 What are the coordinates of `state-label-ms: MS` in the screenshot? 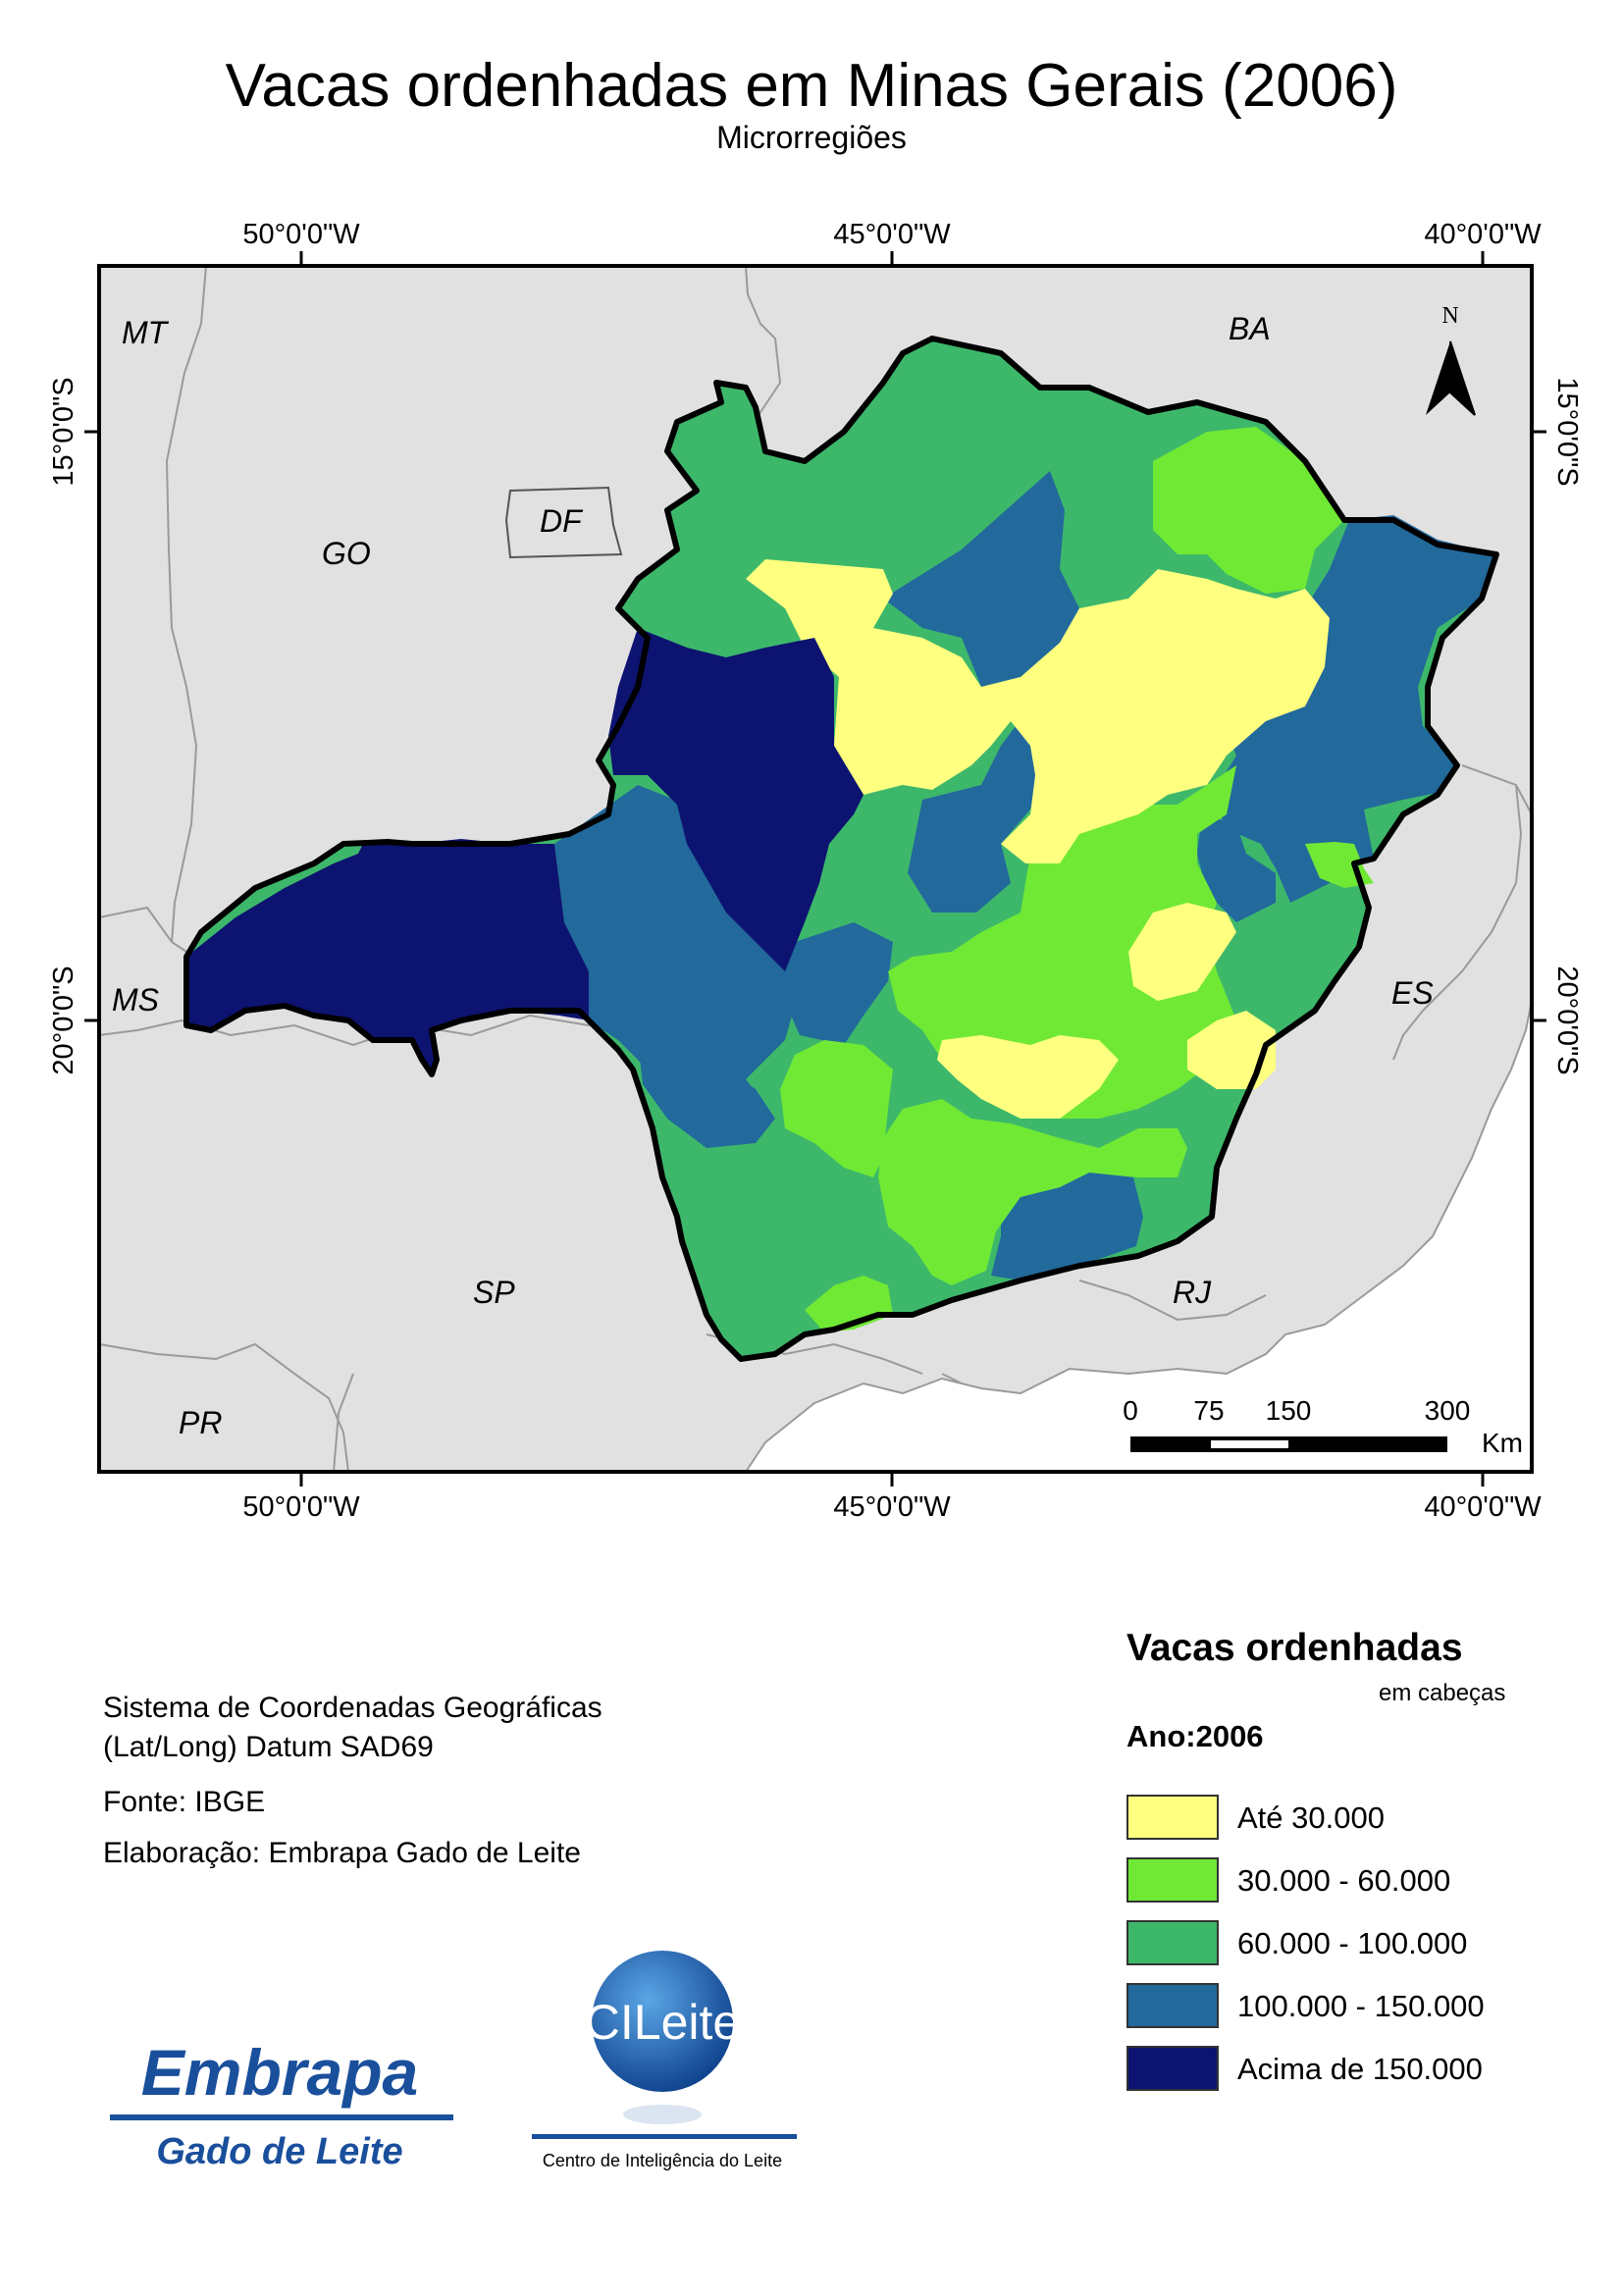 It's located at (135, 1000).